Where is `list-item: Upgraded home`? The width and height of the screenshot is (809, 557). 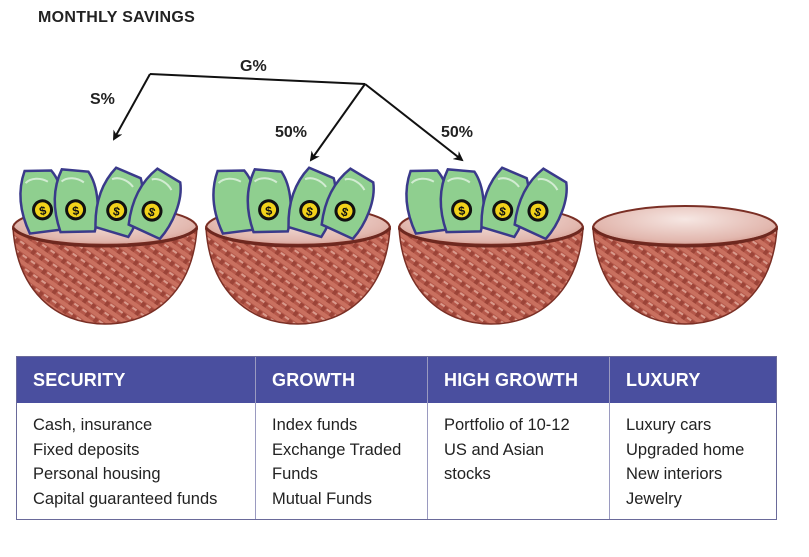
list-item: Upgraded home is located at coordinates (685, 449).